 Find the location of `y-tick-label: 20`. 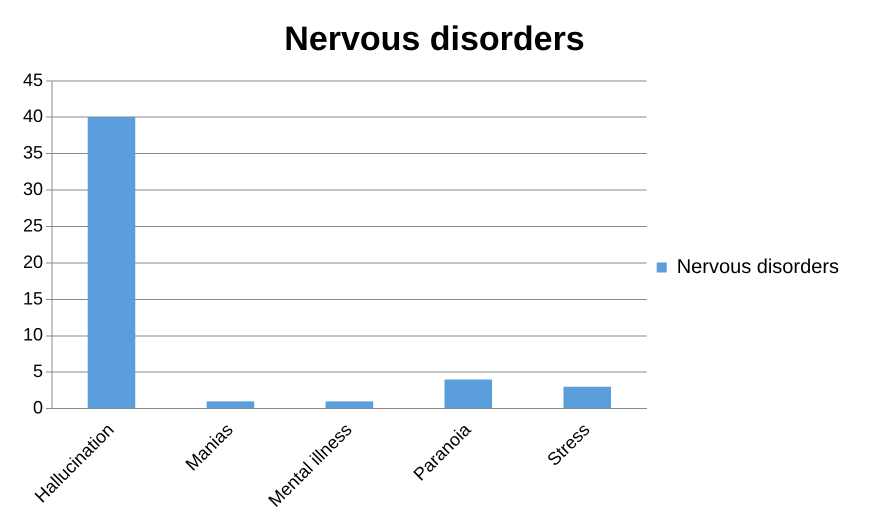

y-tick-label: 20 is located at coordinates (33, 262).